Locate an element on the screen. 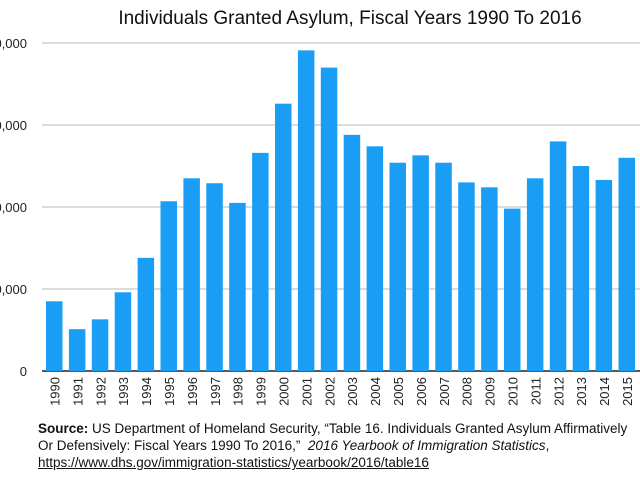  x-tick-label: 1990 is located at coordinates (55, 391).